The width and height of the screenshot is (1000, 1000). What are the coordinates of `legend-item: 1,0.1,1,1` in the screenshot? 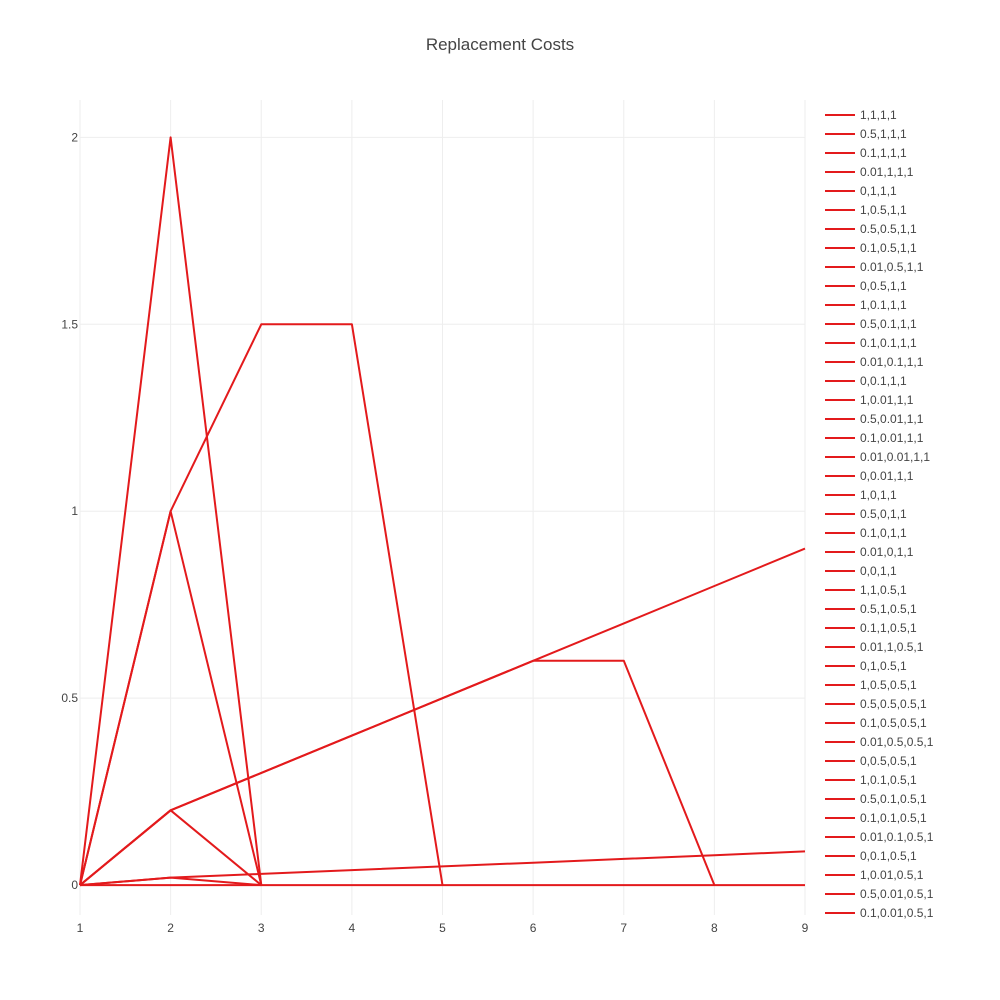 It's located at (866, 305).